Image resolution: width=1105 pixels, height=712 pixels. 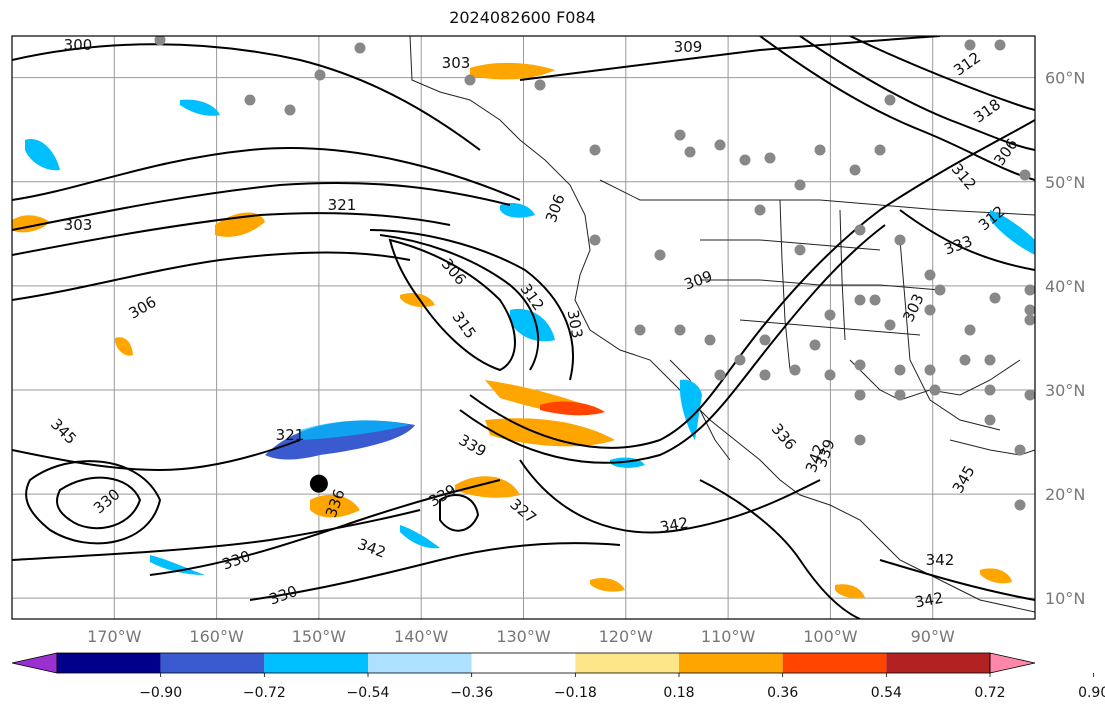 What do you see at coordinates (1065, 494) in the screenshot?
I see `latitude-tick-label: 20°N` at bounding box center [1065, 494].